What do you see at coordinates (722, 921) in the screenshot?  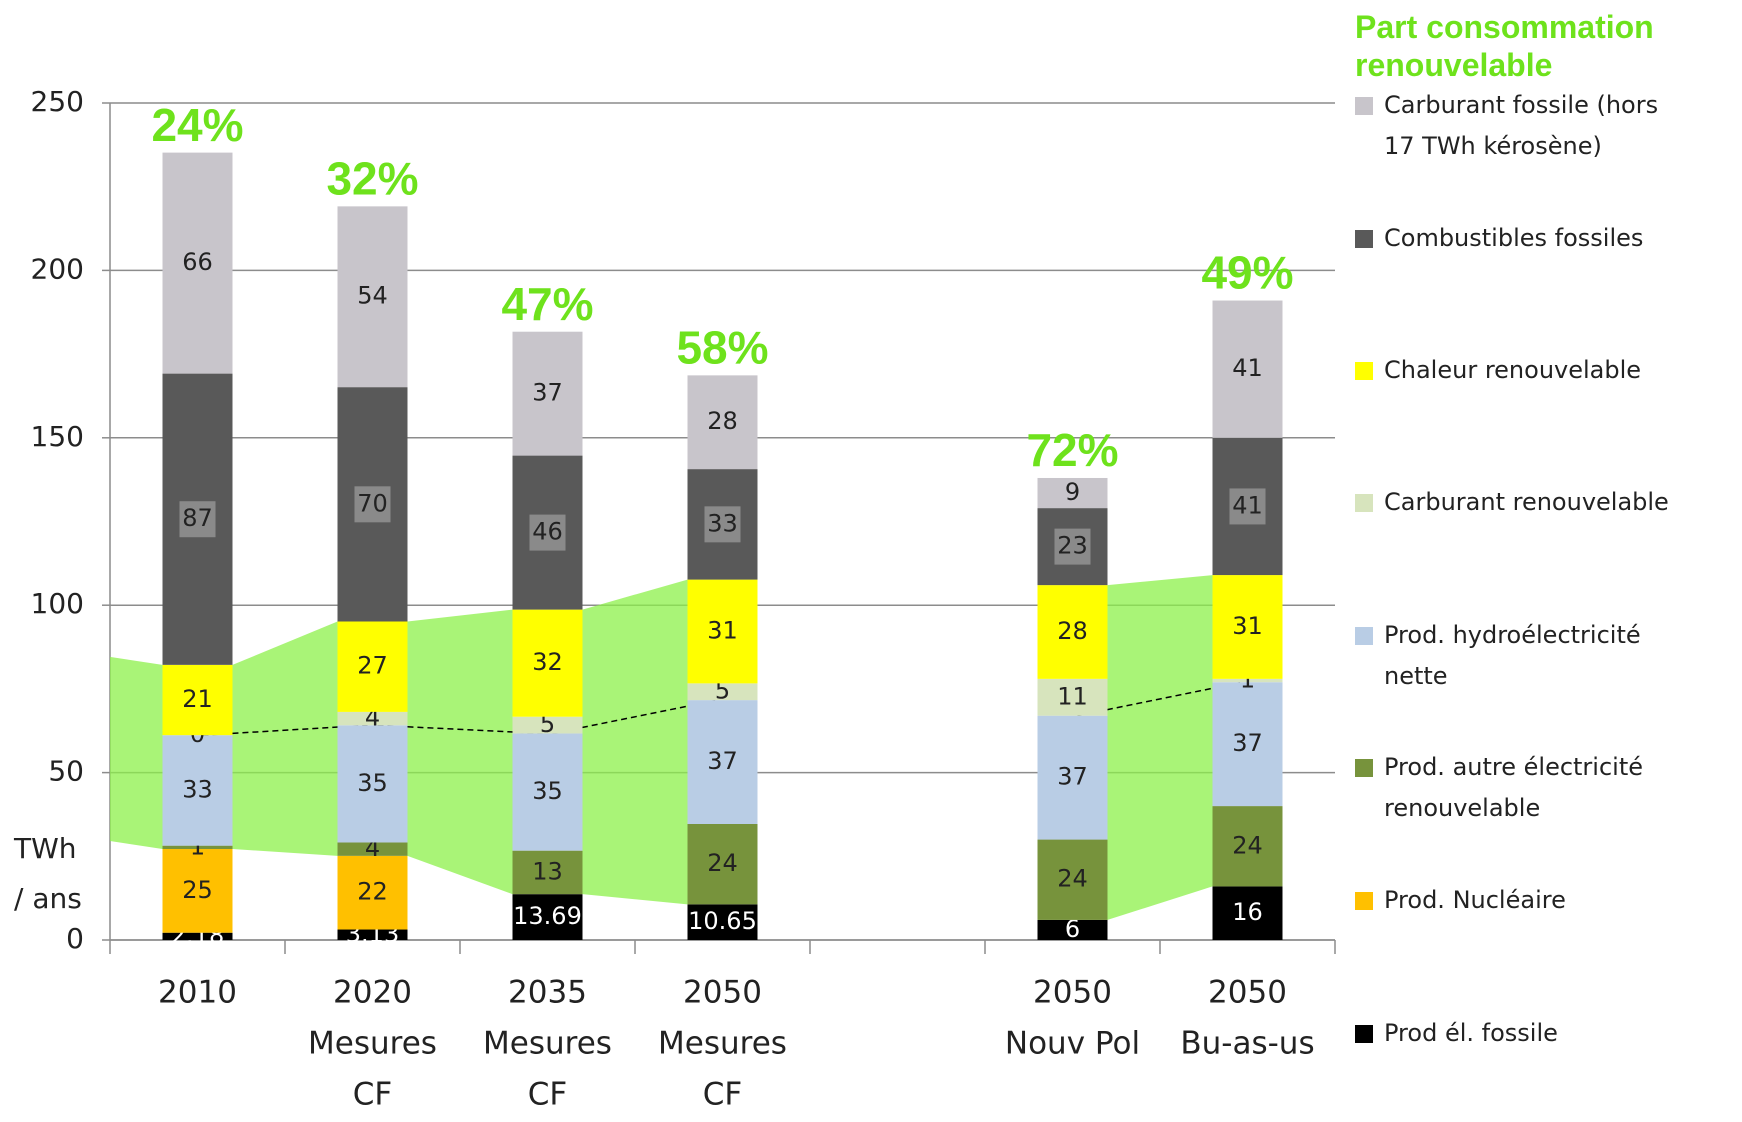 I see `data-label: 10.65` at bounding box center [722, 921].